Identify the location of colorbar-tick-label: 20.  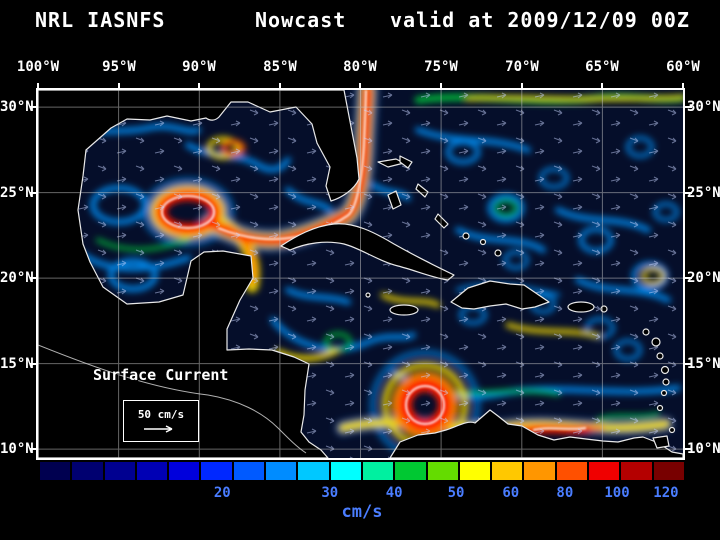
(222, 493).